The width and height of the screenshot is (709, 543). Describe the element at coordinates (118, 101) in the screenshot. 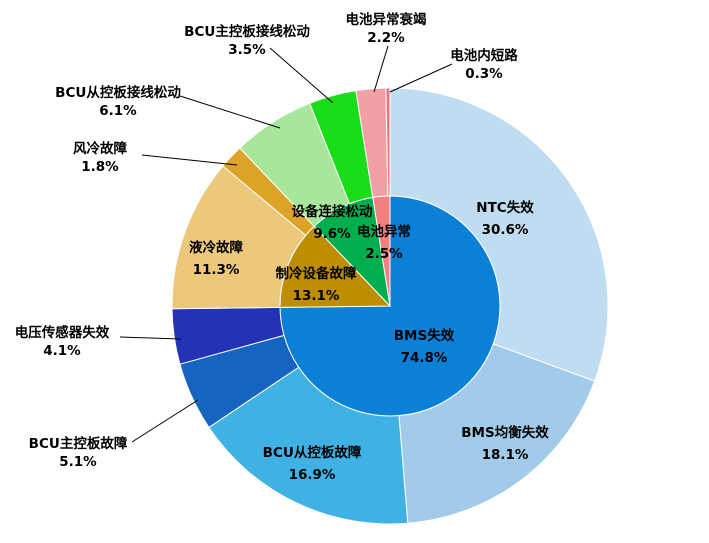

I see `slice-label: BCU从控板接线松动 6.1%` at that location.